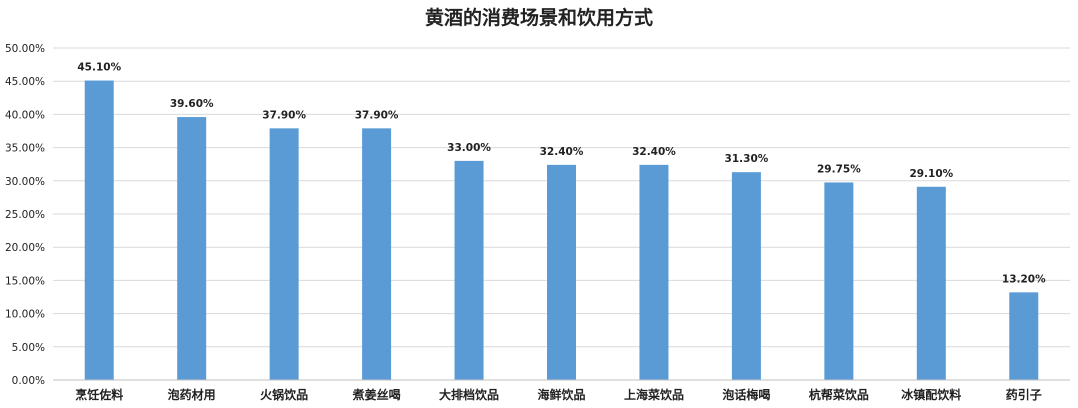 Image resolution: width=1078 pixels, height=408 pixels. I want to click on y-tick-label: 45.00%, so click(25, 82).